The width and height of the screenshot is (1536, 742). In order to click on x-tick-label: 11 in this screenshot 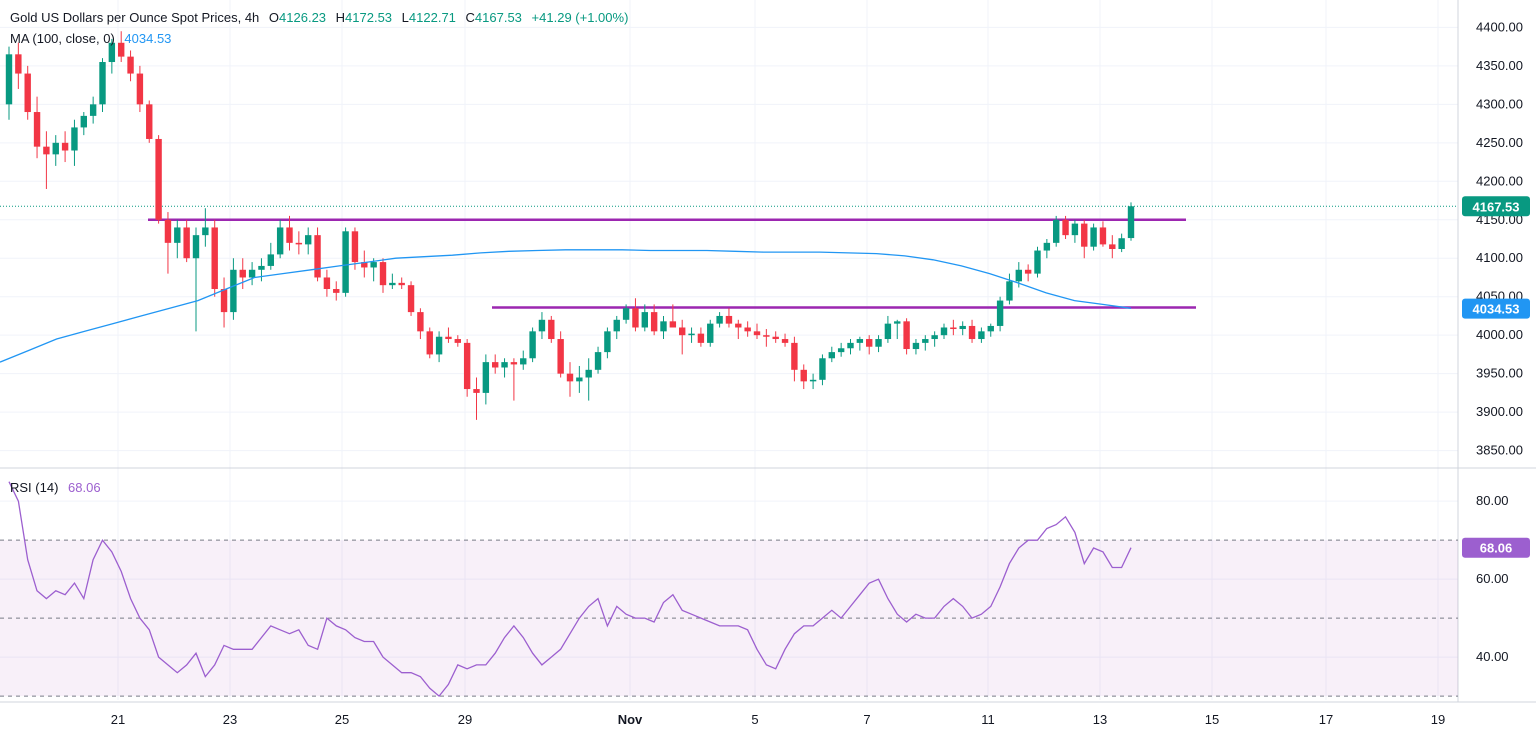, I will do `click(988, 719)`.